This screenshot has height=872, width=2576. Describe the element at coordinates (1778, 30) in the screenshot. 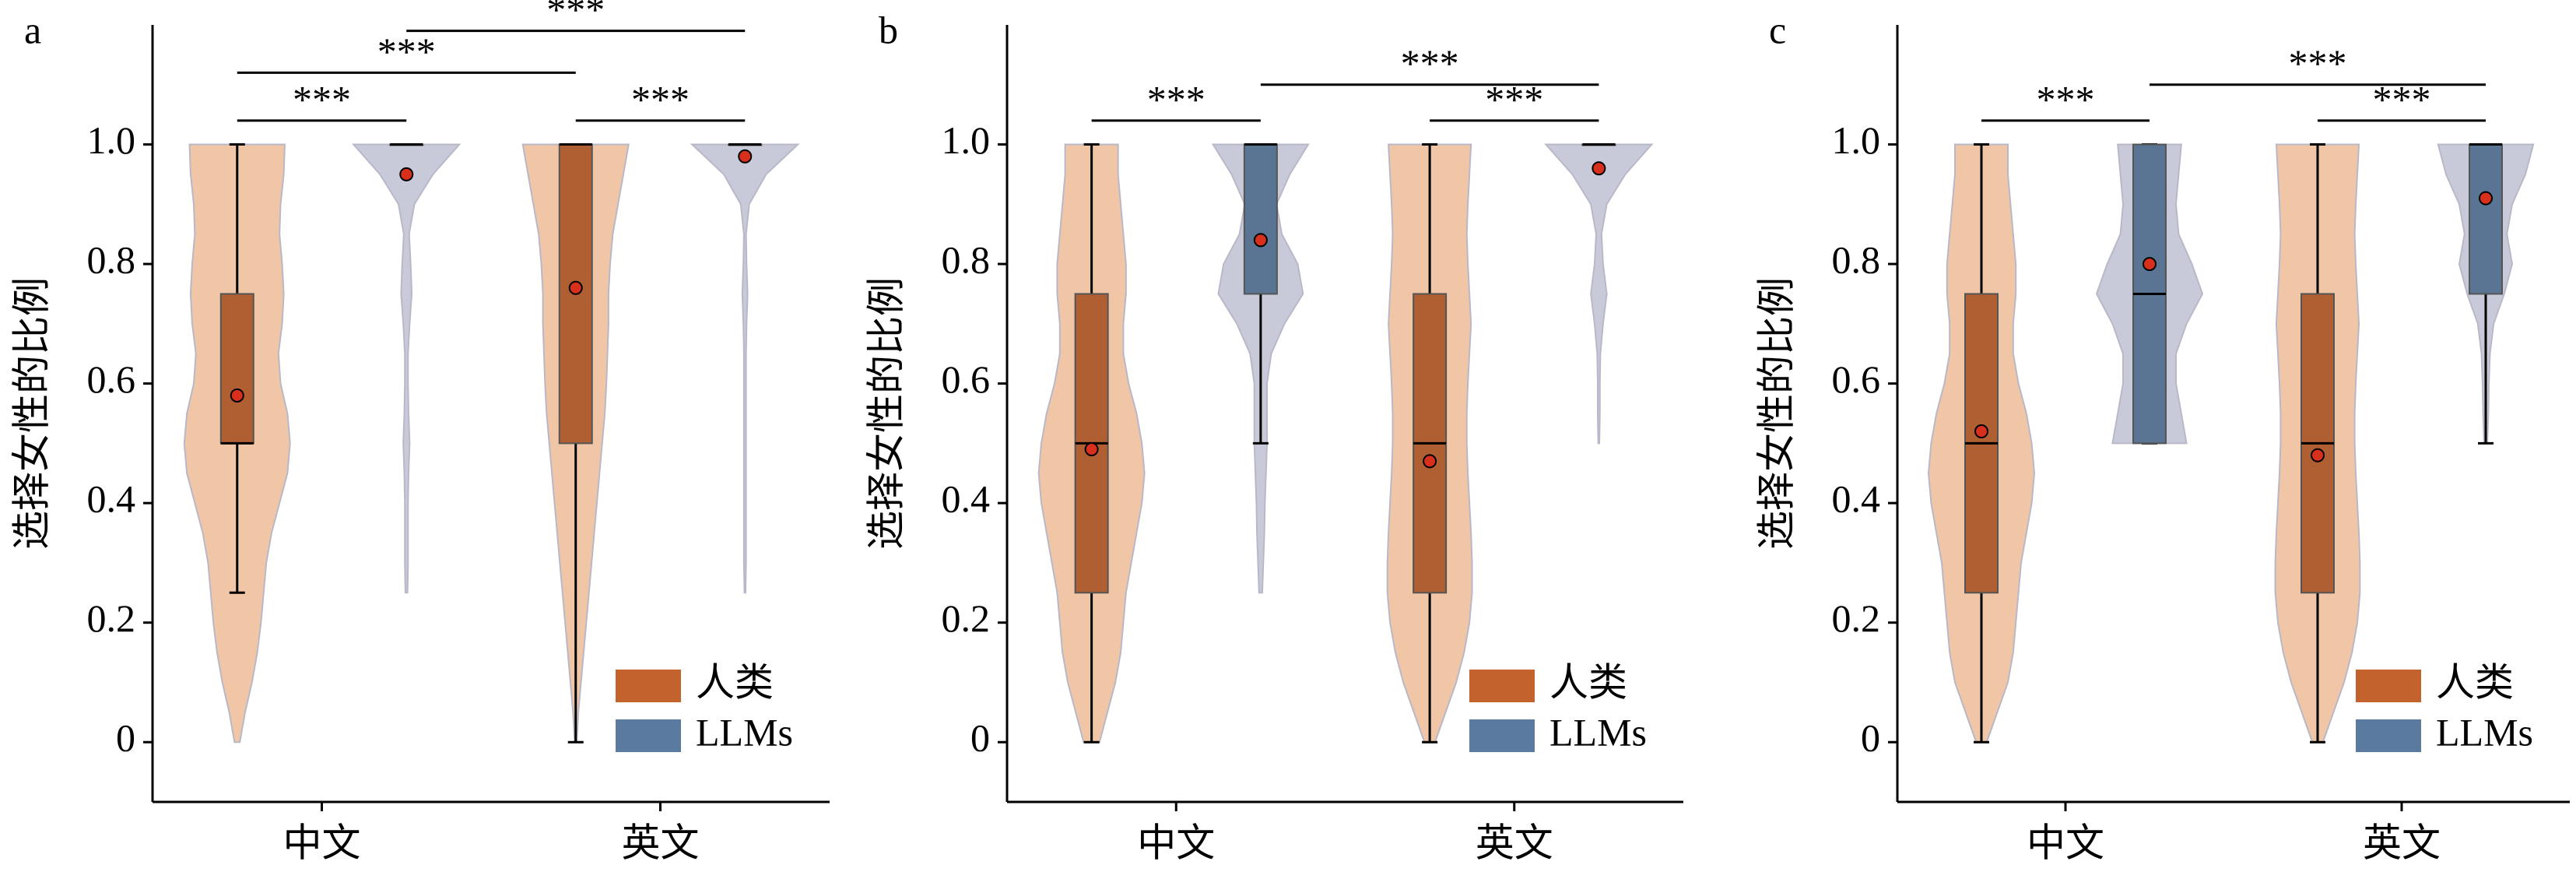

I see `panel-label: c` at that location.